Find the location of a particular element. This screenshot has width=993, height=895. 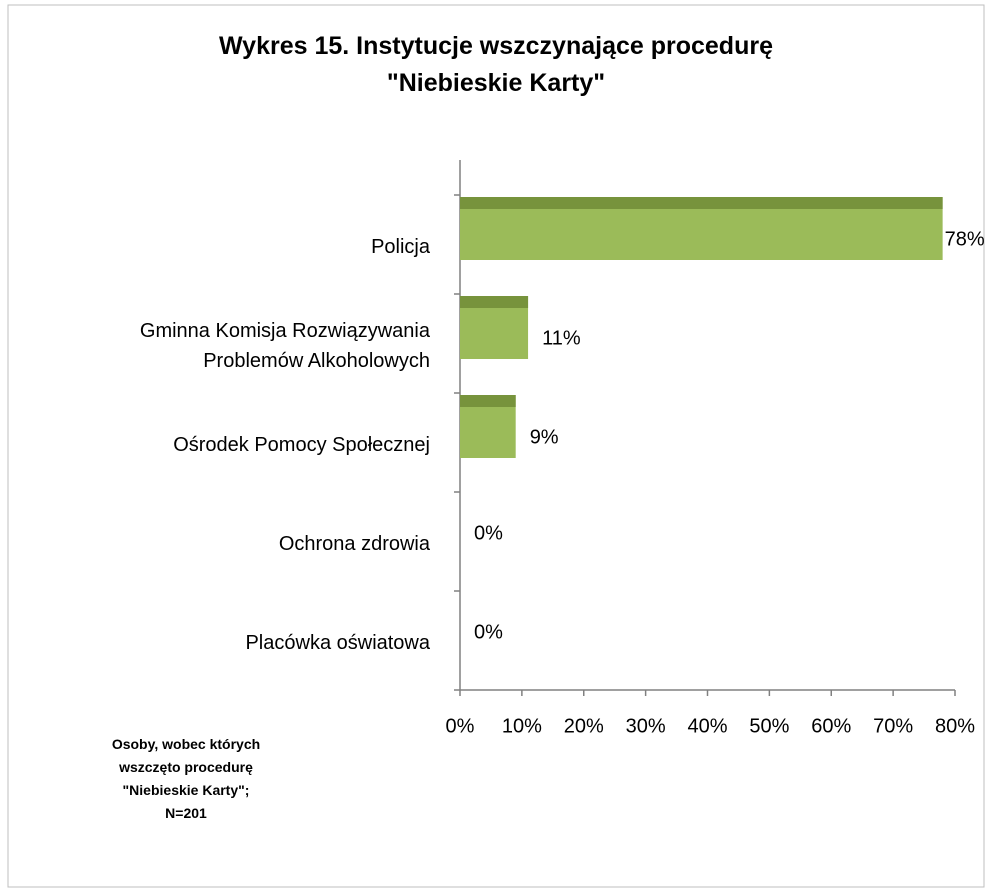

data-label: 9% is located at coordinates (544, 437).